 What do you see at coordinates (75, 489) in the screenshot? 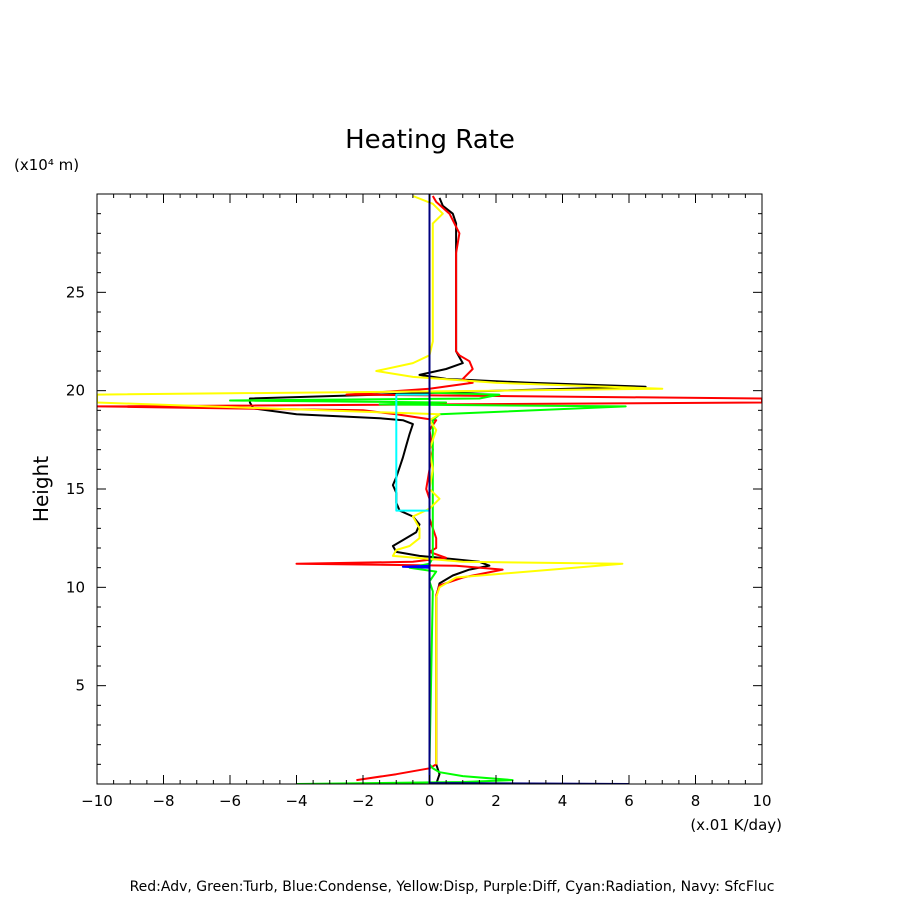
I see `y-tick-label: 15` at bounding box center [75, 489].